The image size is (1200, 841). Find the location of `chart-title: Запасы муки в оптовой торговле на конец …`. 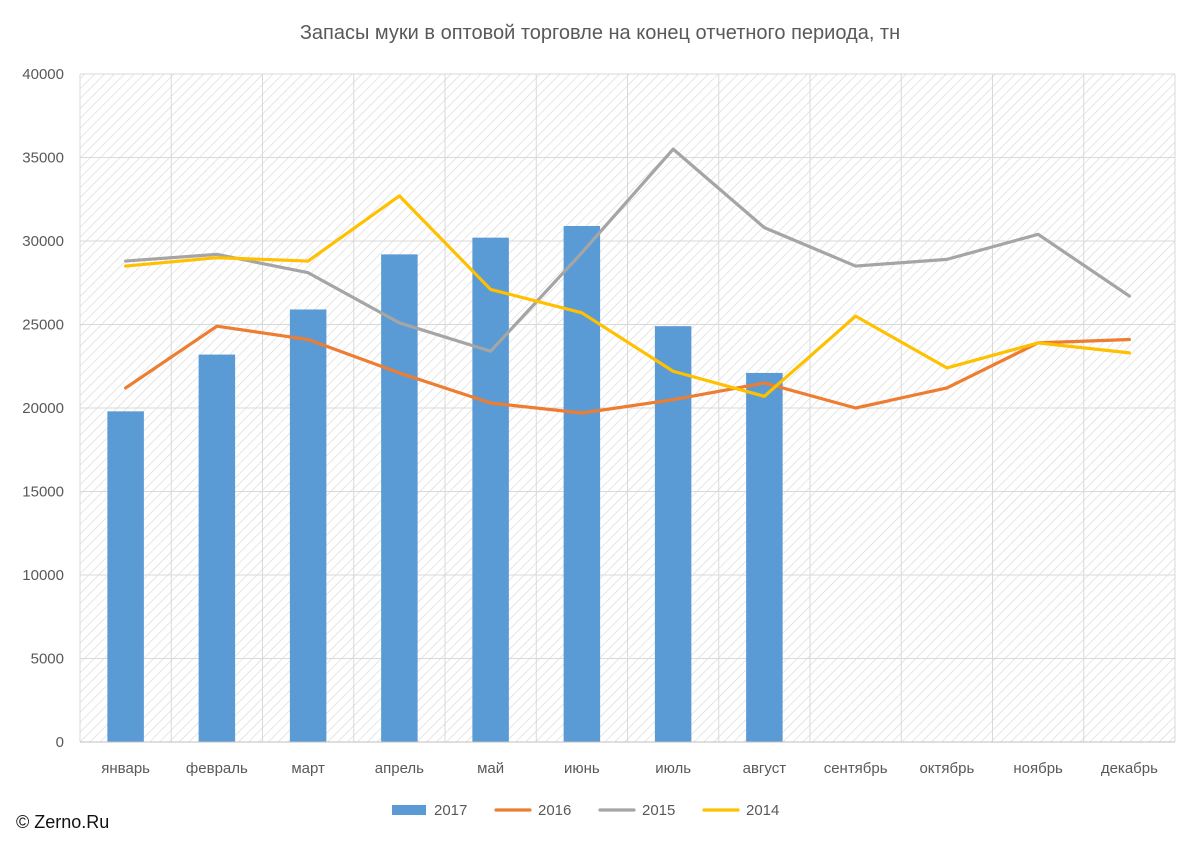

chart-title: Запасы муки в оптовой торговле на конец … is located at coordinates (600, 33).